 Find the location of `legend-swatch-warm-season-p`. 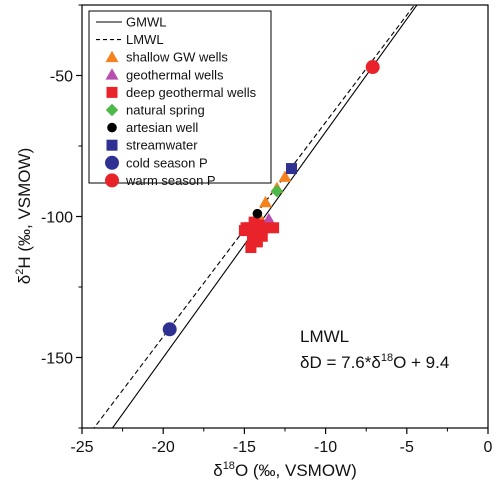

legend-swatch-warm-season-p is located at coordinates (112, 180).